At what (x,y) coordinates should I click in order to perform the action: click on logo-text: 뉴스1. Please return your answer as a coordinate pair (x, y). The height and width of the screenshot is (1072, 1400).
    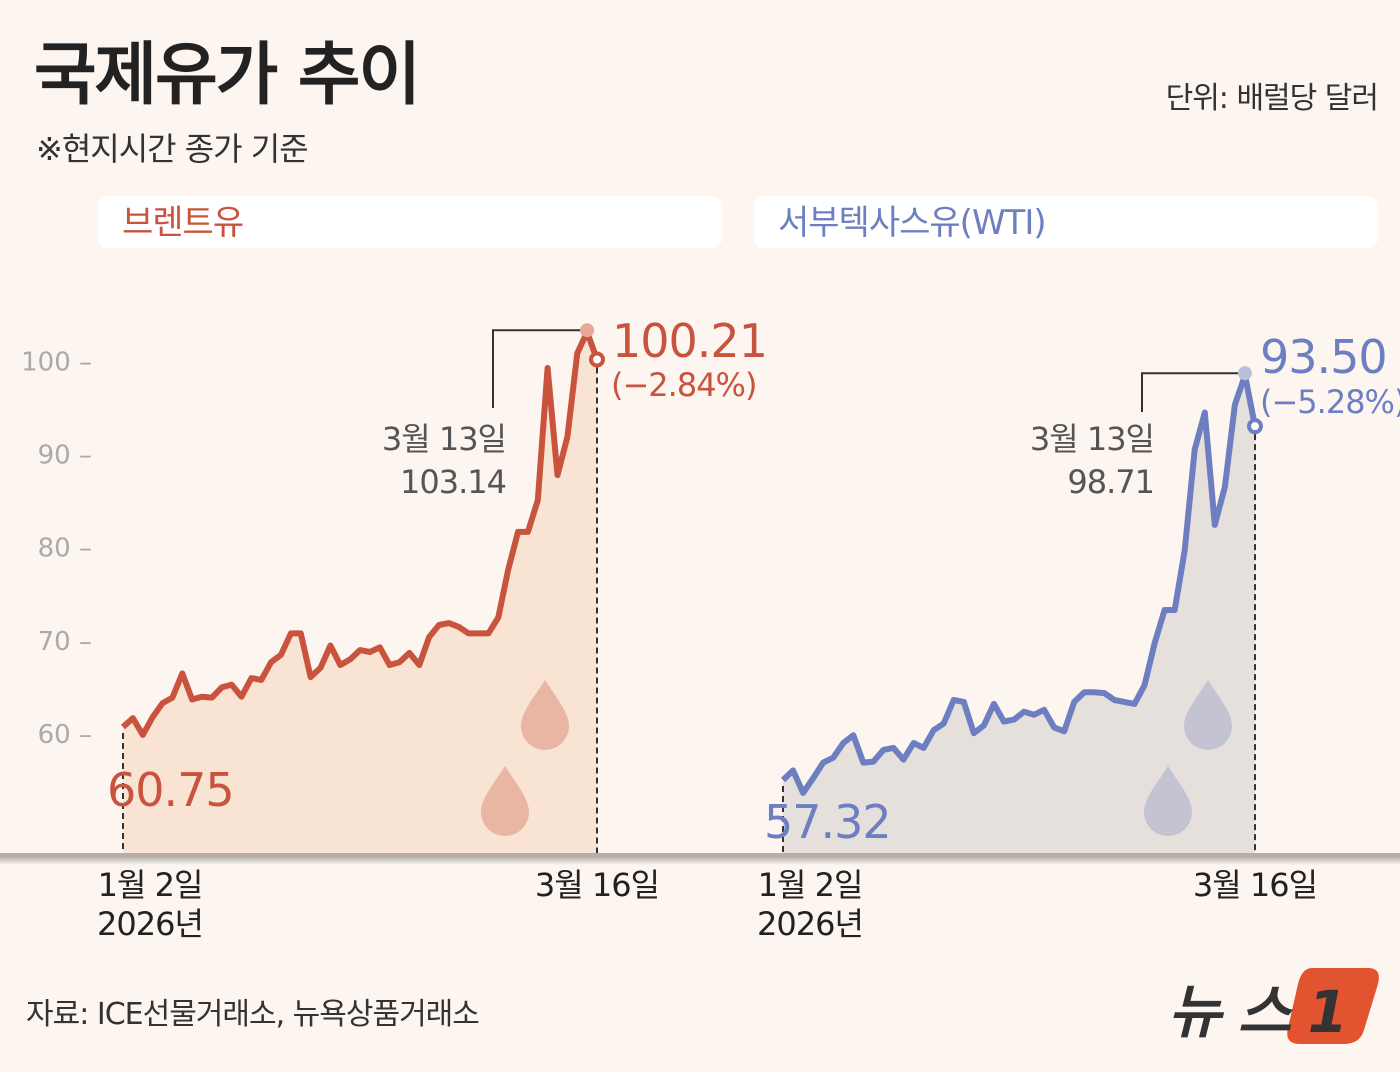
    Looking at the image, I should click on (1258, 1012).